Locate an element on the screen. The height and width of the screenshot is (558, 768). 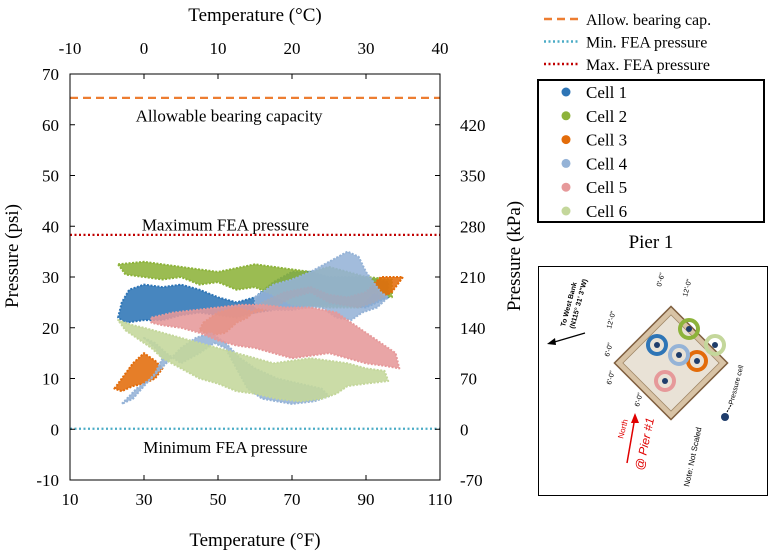
not-scaled-note: Note: Not Scaled is located at coordinates (692, 456).